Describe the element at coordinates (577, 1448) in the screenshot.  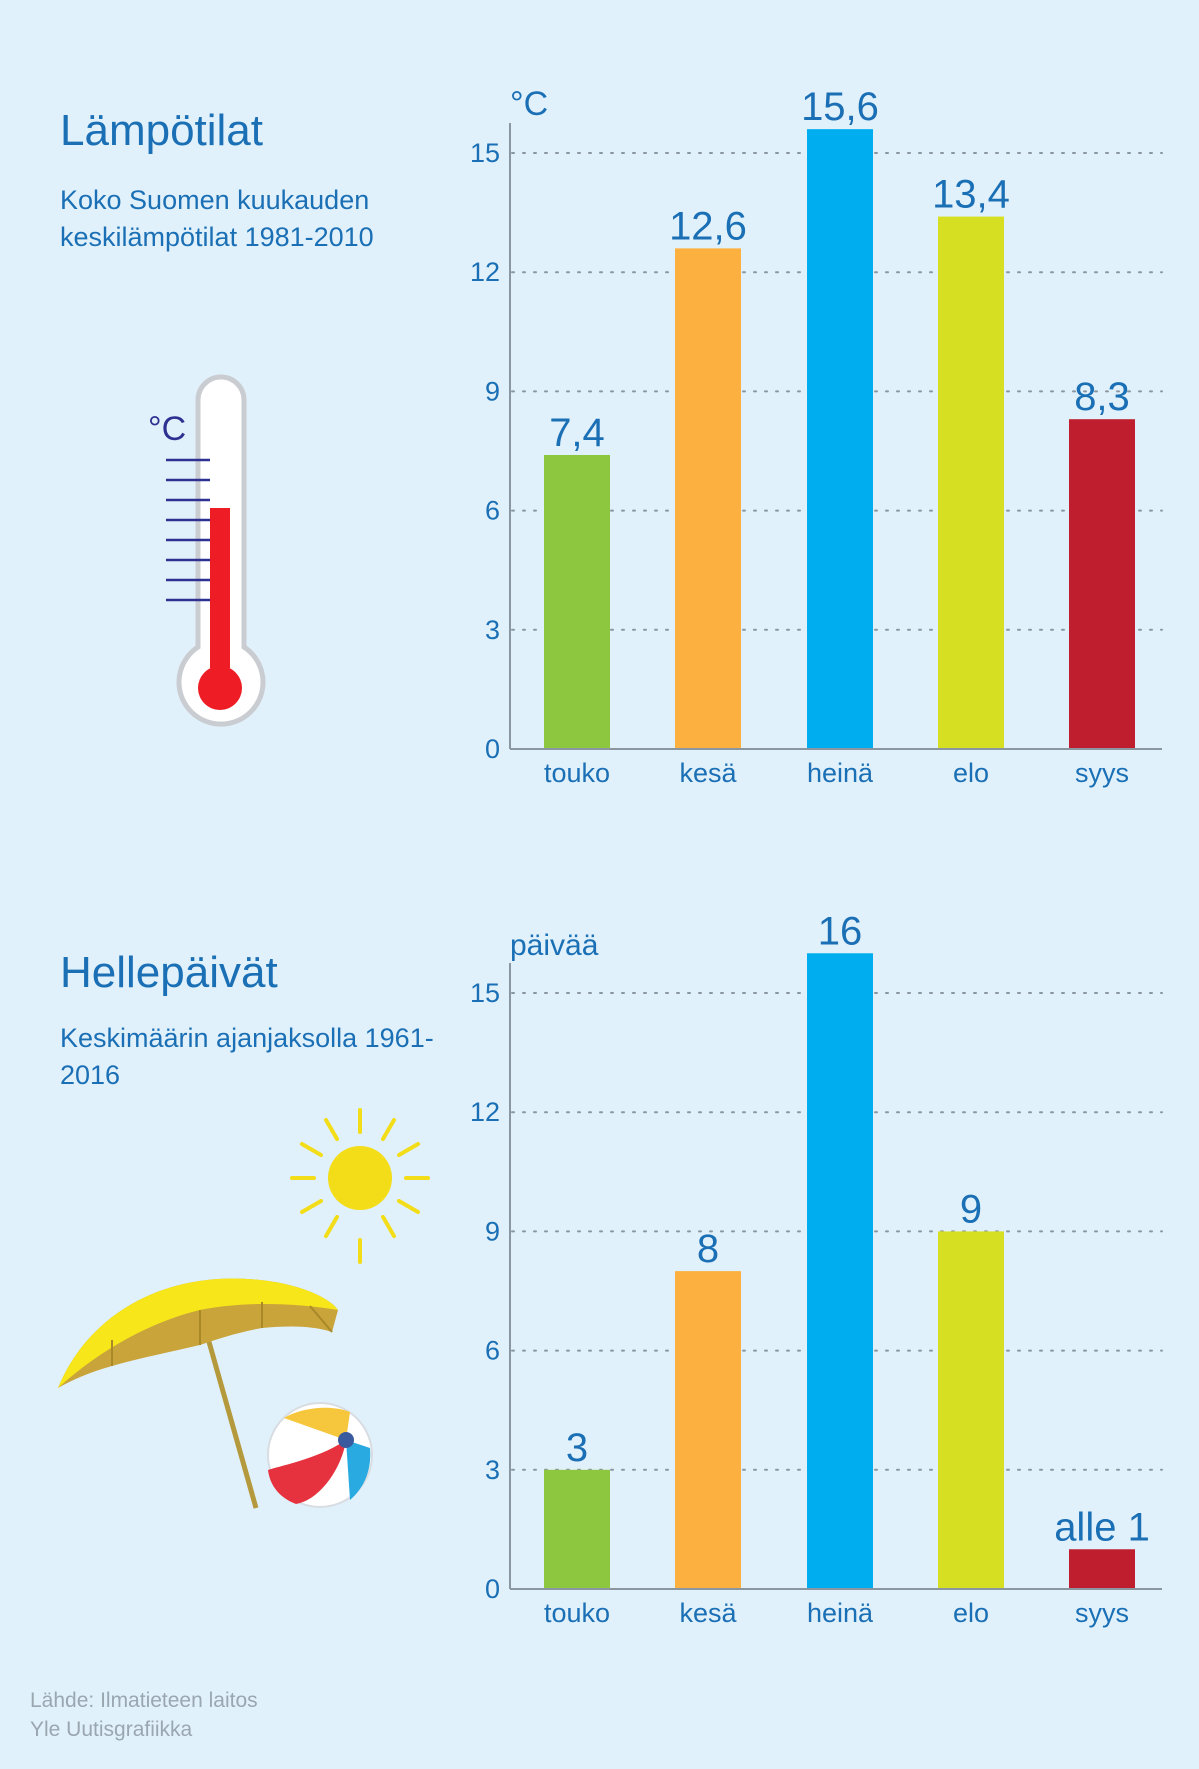
I see `value-label: 3` at that location.